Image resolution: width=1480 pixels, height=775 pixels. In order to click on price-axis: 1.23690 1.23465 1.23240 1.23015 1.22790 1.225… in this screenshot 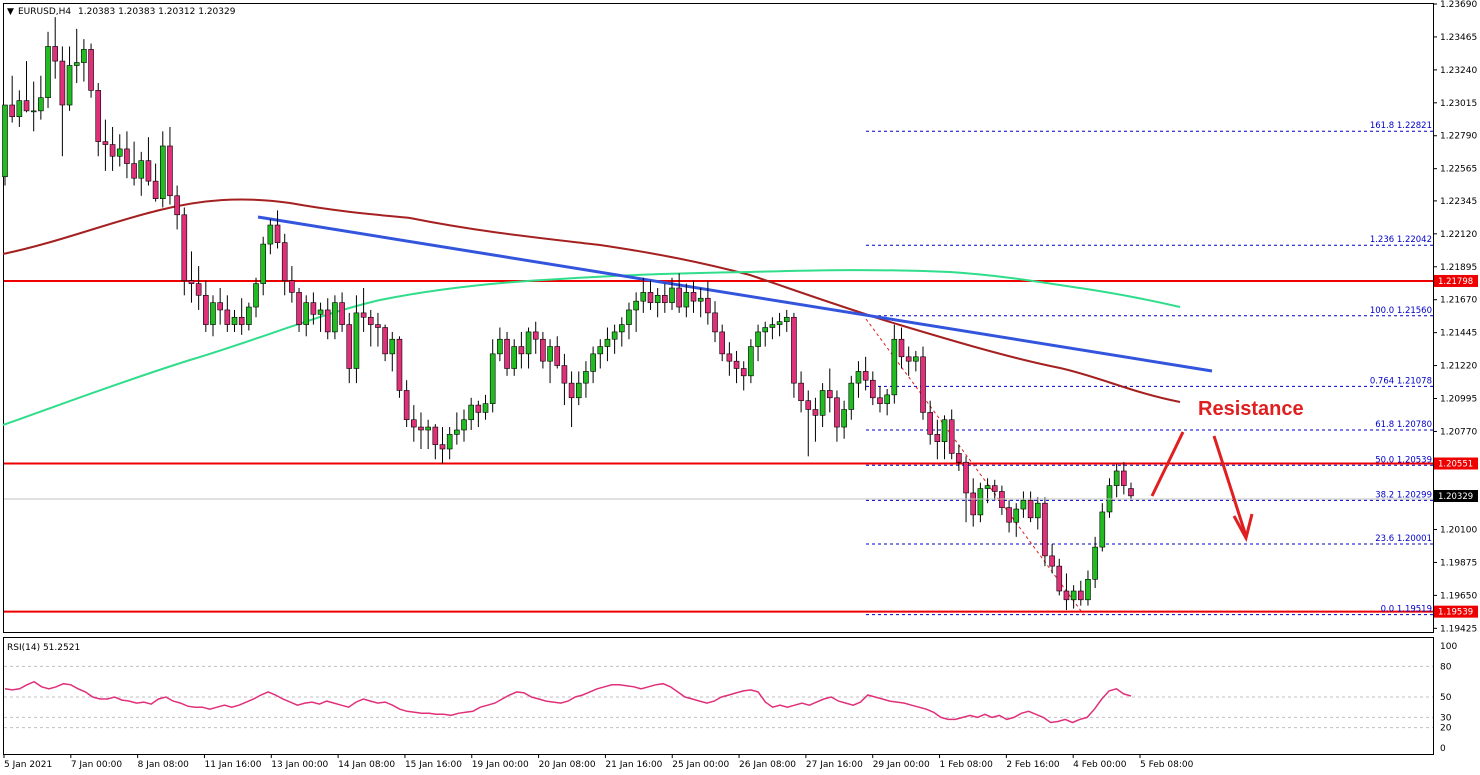, I will do `click(1455, 317)`.